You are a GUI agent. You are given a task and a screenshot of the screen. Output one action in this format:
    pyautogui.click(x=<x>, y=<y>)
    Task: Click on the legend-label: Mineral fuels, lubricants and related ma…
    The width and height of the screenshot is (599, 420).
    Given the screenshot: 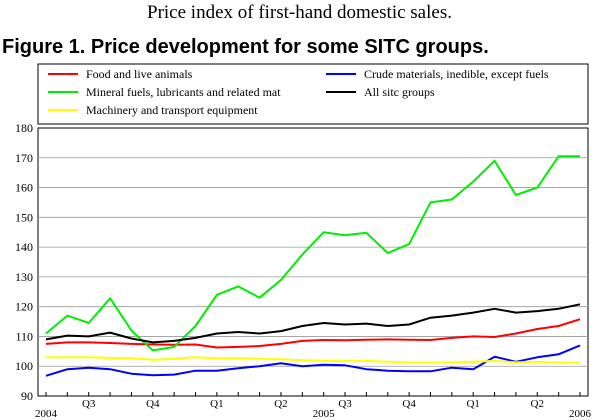 What is the action you would take?
    pyautogui.click(x=183, y=92)
    